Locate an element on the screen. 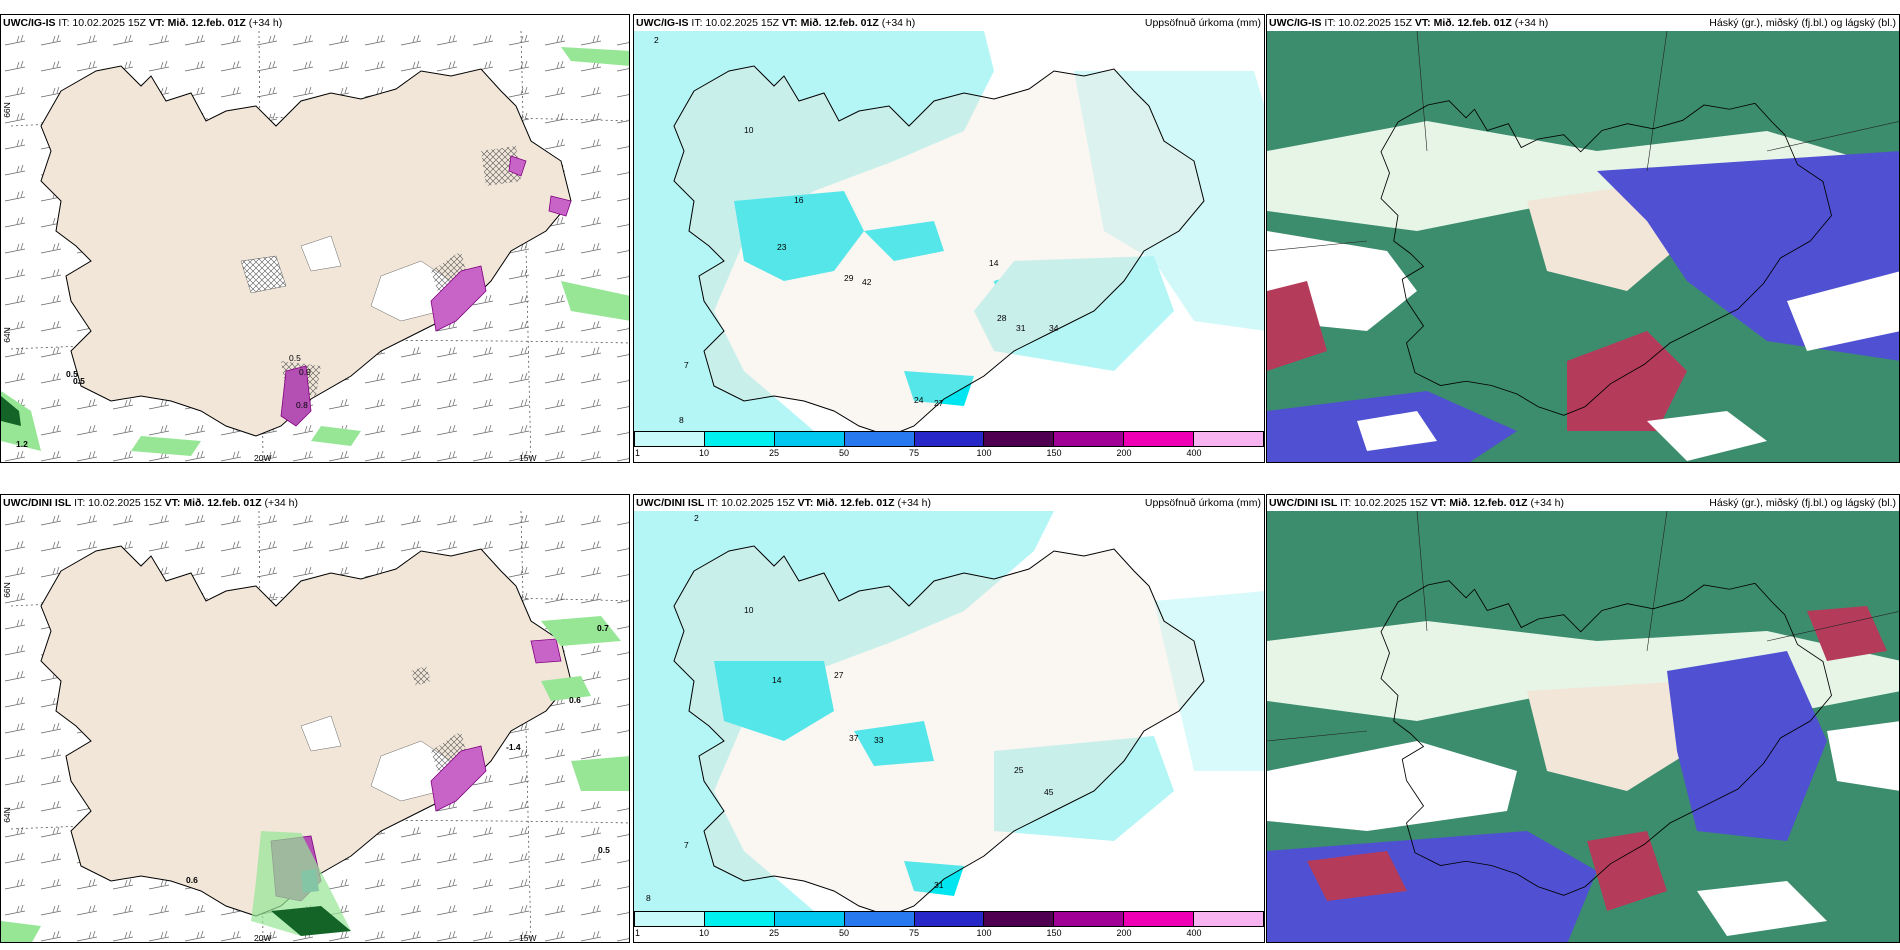  precip-value: 24 is located at coordinates (919, 400).